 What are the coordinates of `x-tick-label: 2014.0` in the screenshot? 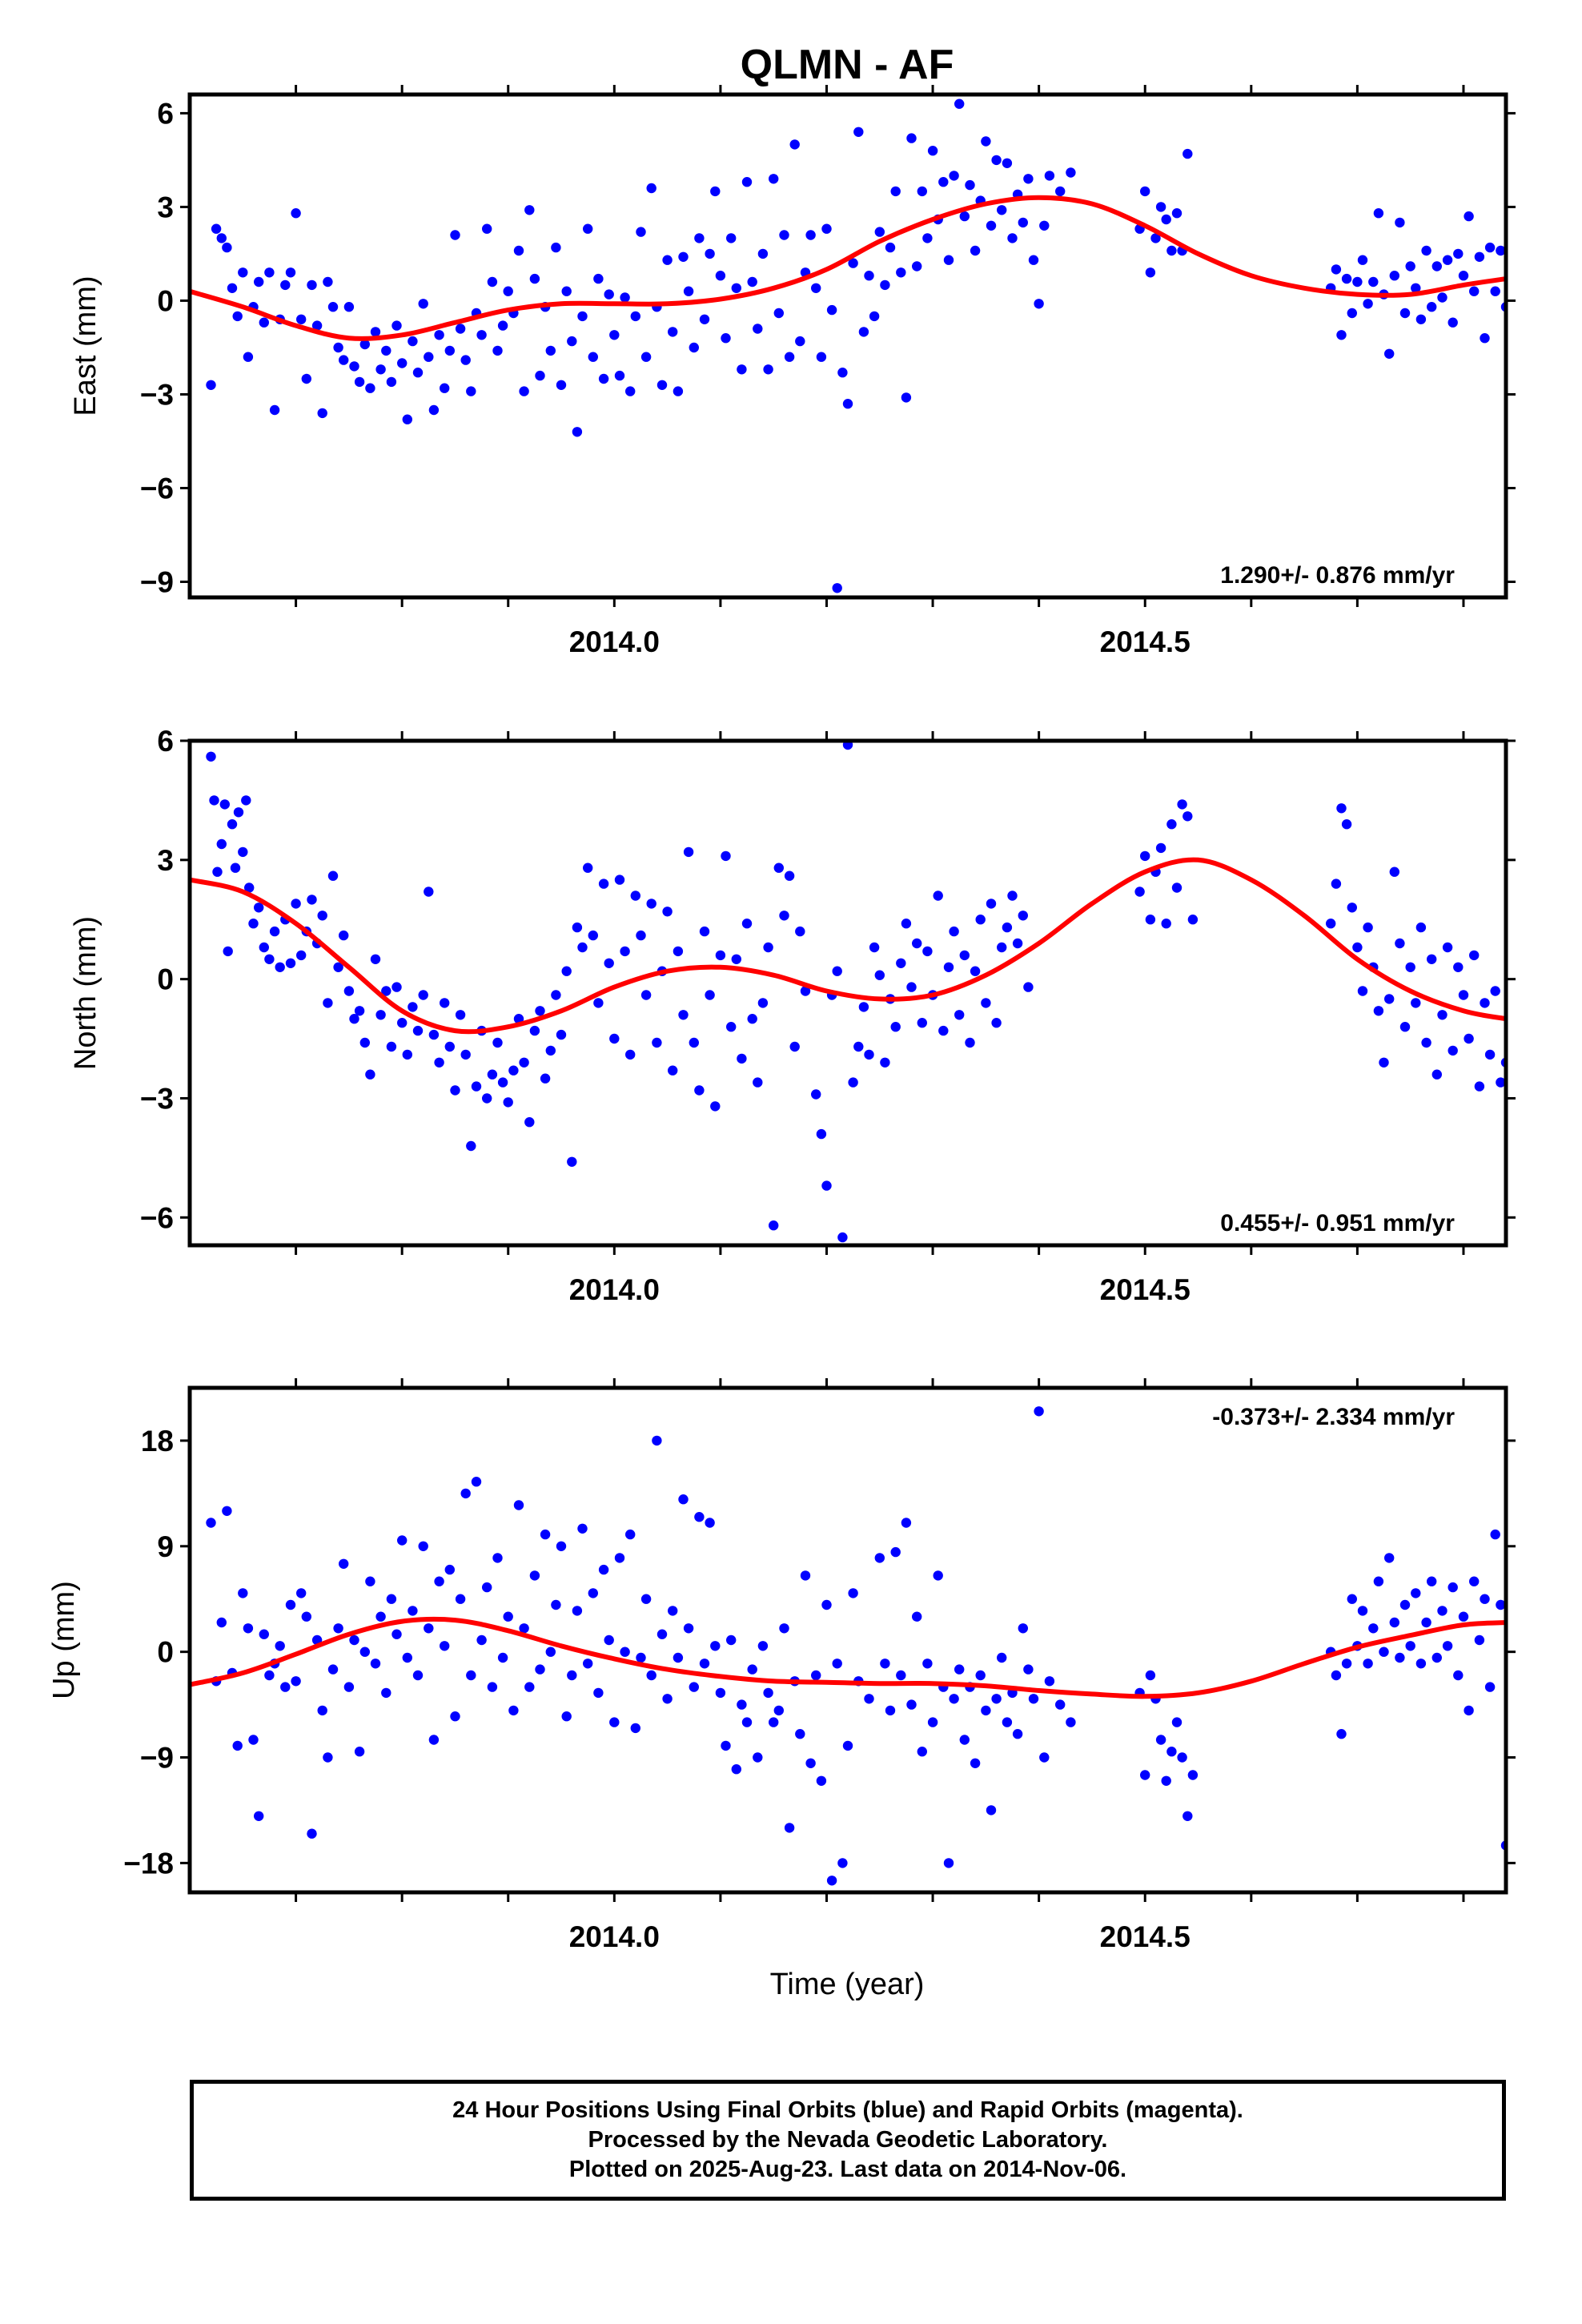 It's located at (615, 641).